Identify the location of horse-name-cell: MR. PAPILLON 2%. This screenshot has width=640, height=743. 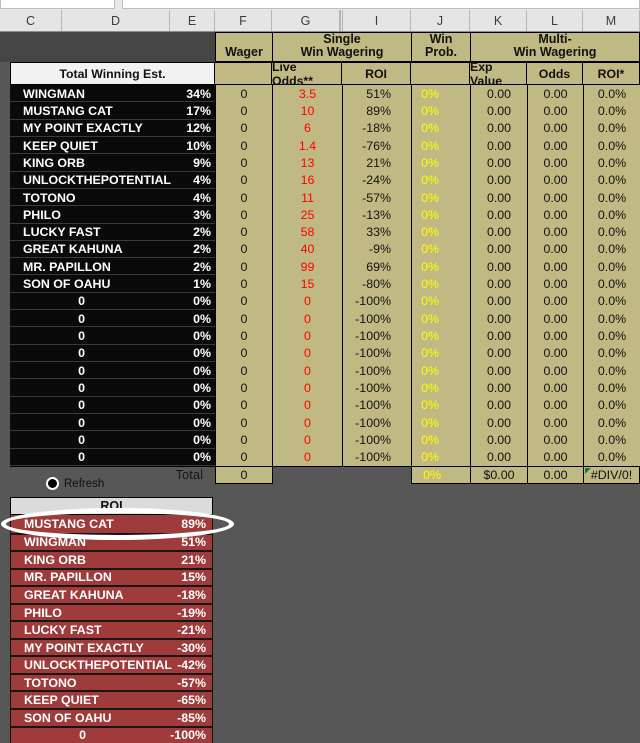
(112, 267).